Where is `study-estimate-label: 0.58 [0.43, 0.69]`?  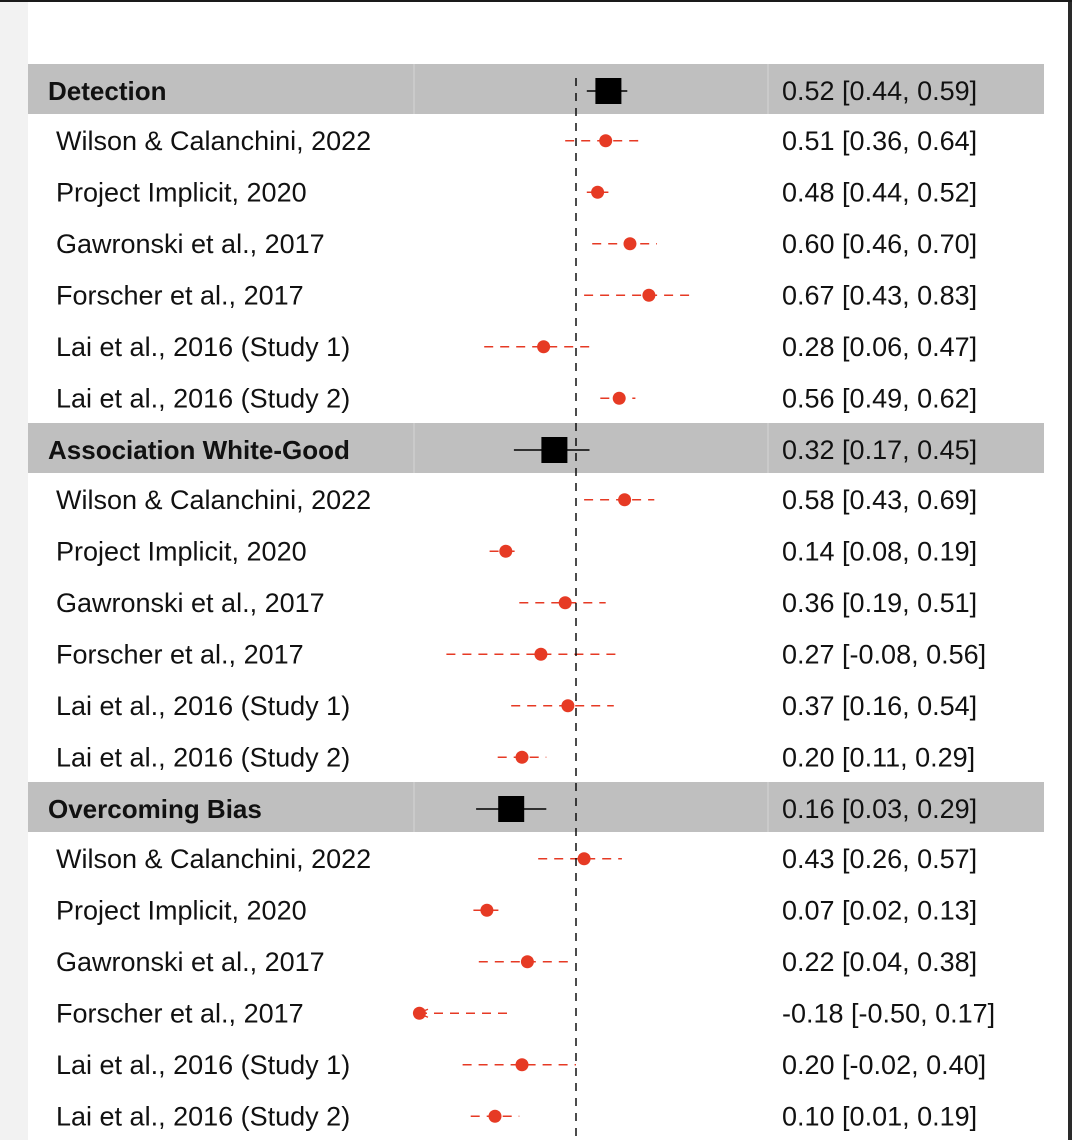 study-estimate-label: 0.58 [0.43, 0.69] is located at coordinates (879, 500).